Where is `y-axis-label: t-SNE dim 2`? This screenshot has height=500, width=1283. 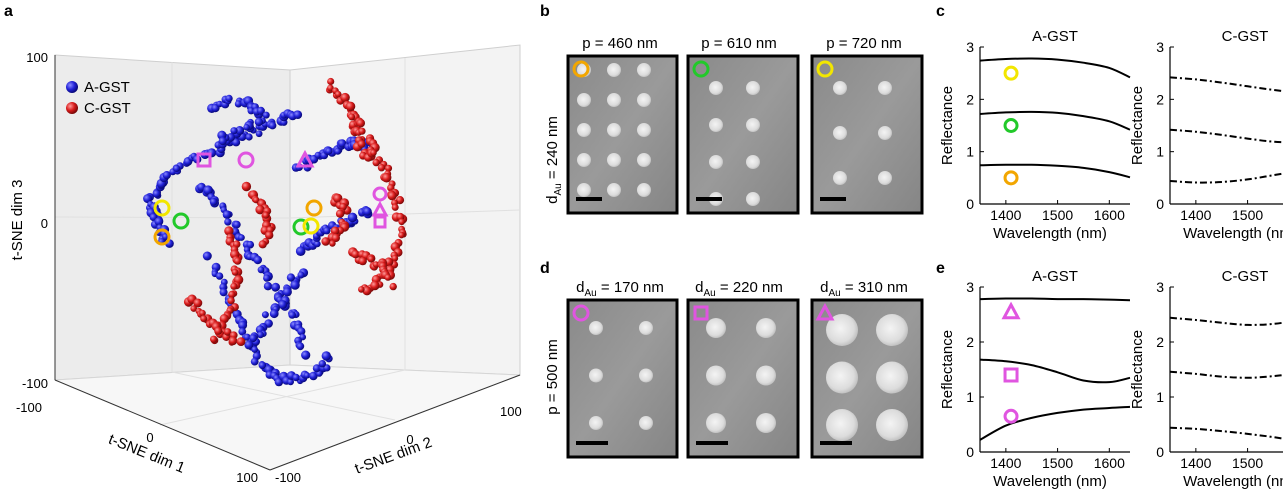
y-axis-label: t-SNE dim 2 is located at coordinates (394, 456).